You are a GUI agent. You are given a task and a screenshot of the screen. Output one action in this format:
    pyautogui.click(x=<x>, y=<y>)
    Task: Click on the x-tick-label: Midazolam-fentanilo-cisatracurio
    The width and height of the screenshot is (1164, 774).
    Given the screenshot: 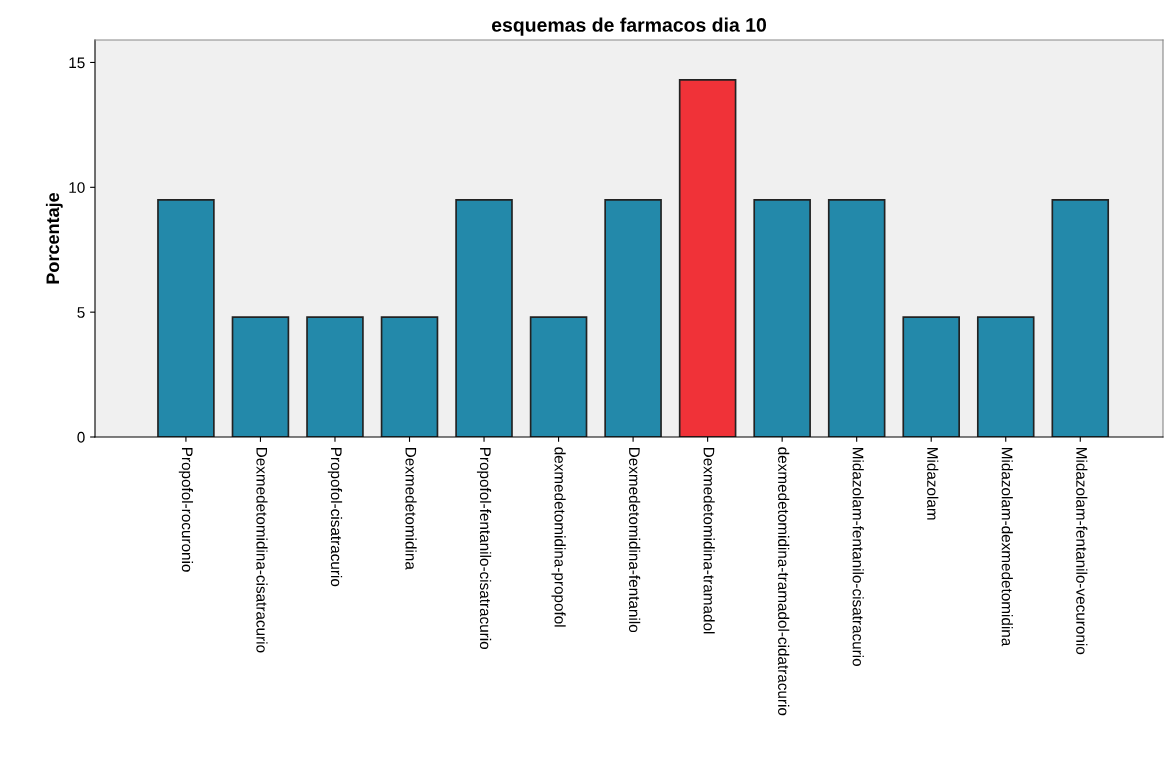 What is the action you would take?
    pyautogui.click(x=858, y=556)
    